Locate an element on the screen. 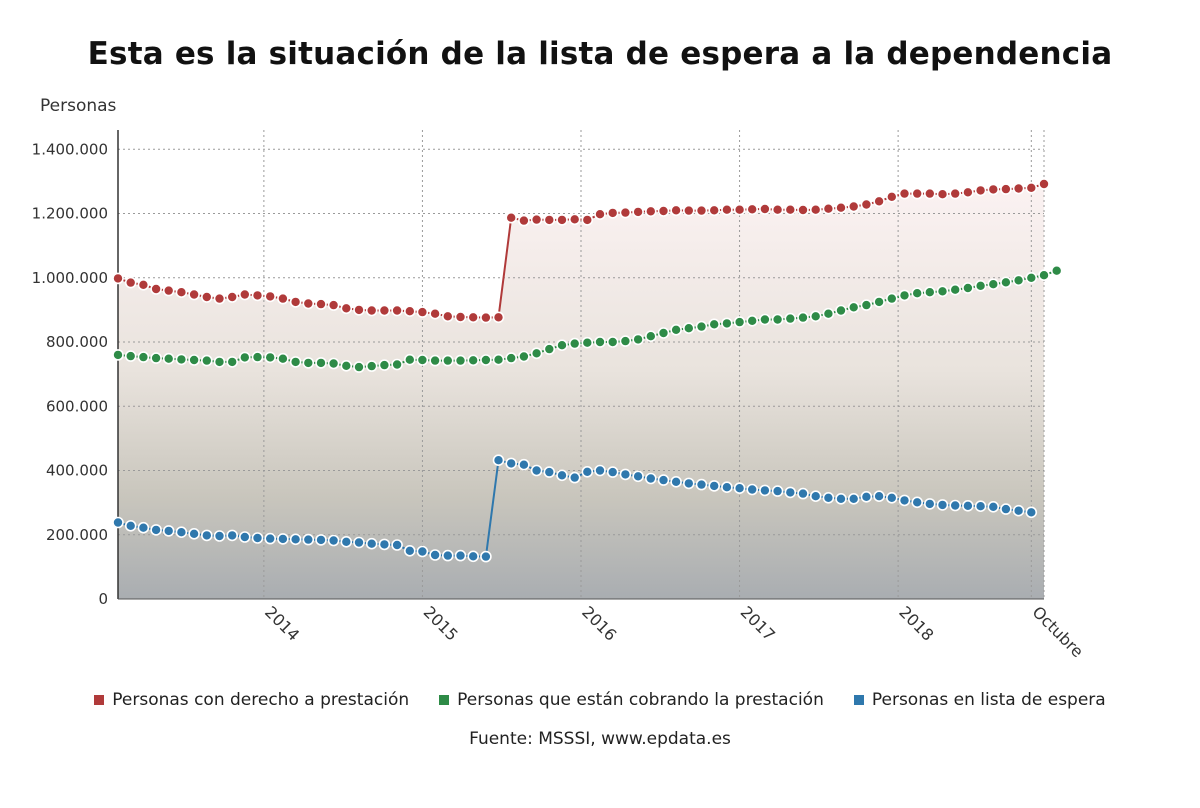 The image size is (1200, 808). legend-item-espera: Personas en lista de espera is located at coordinates (979, 700).